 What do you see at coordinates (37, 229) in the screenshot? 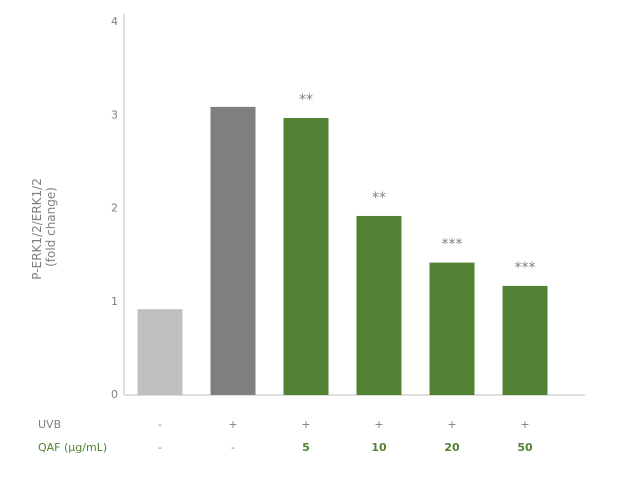
I see `y-axis-label-line: P-ERK1/2/ERK1/2` at bounding box center [37, 229].